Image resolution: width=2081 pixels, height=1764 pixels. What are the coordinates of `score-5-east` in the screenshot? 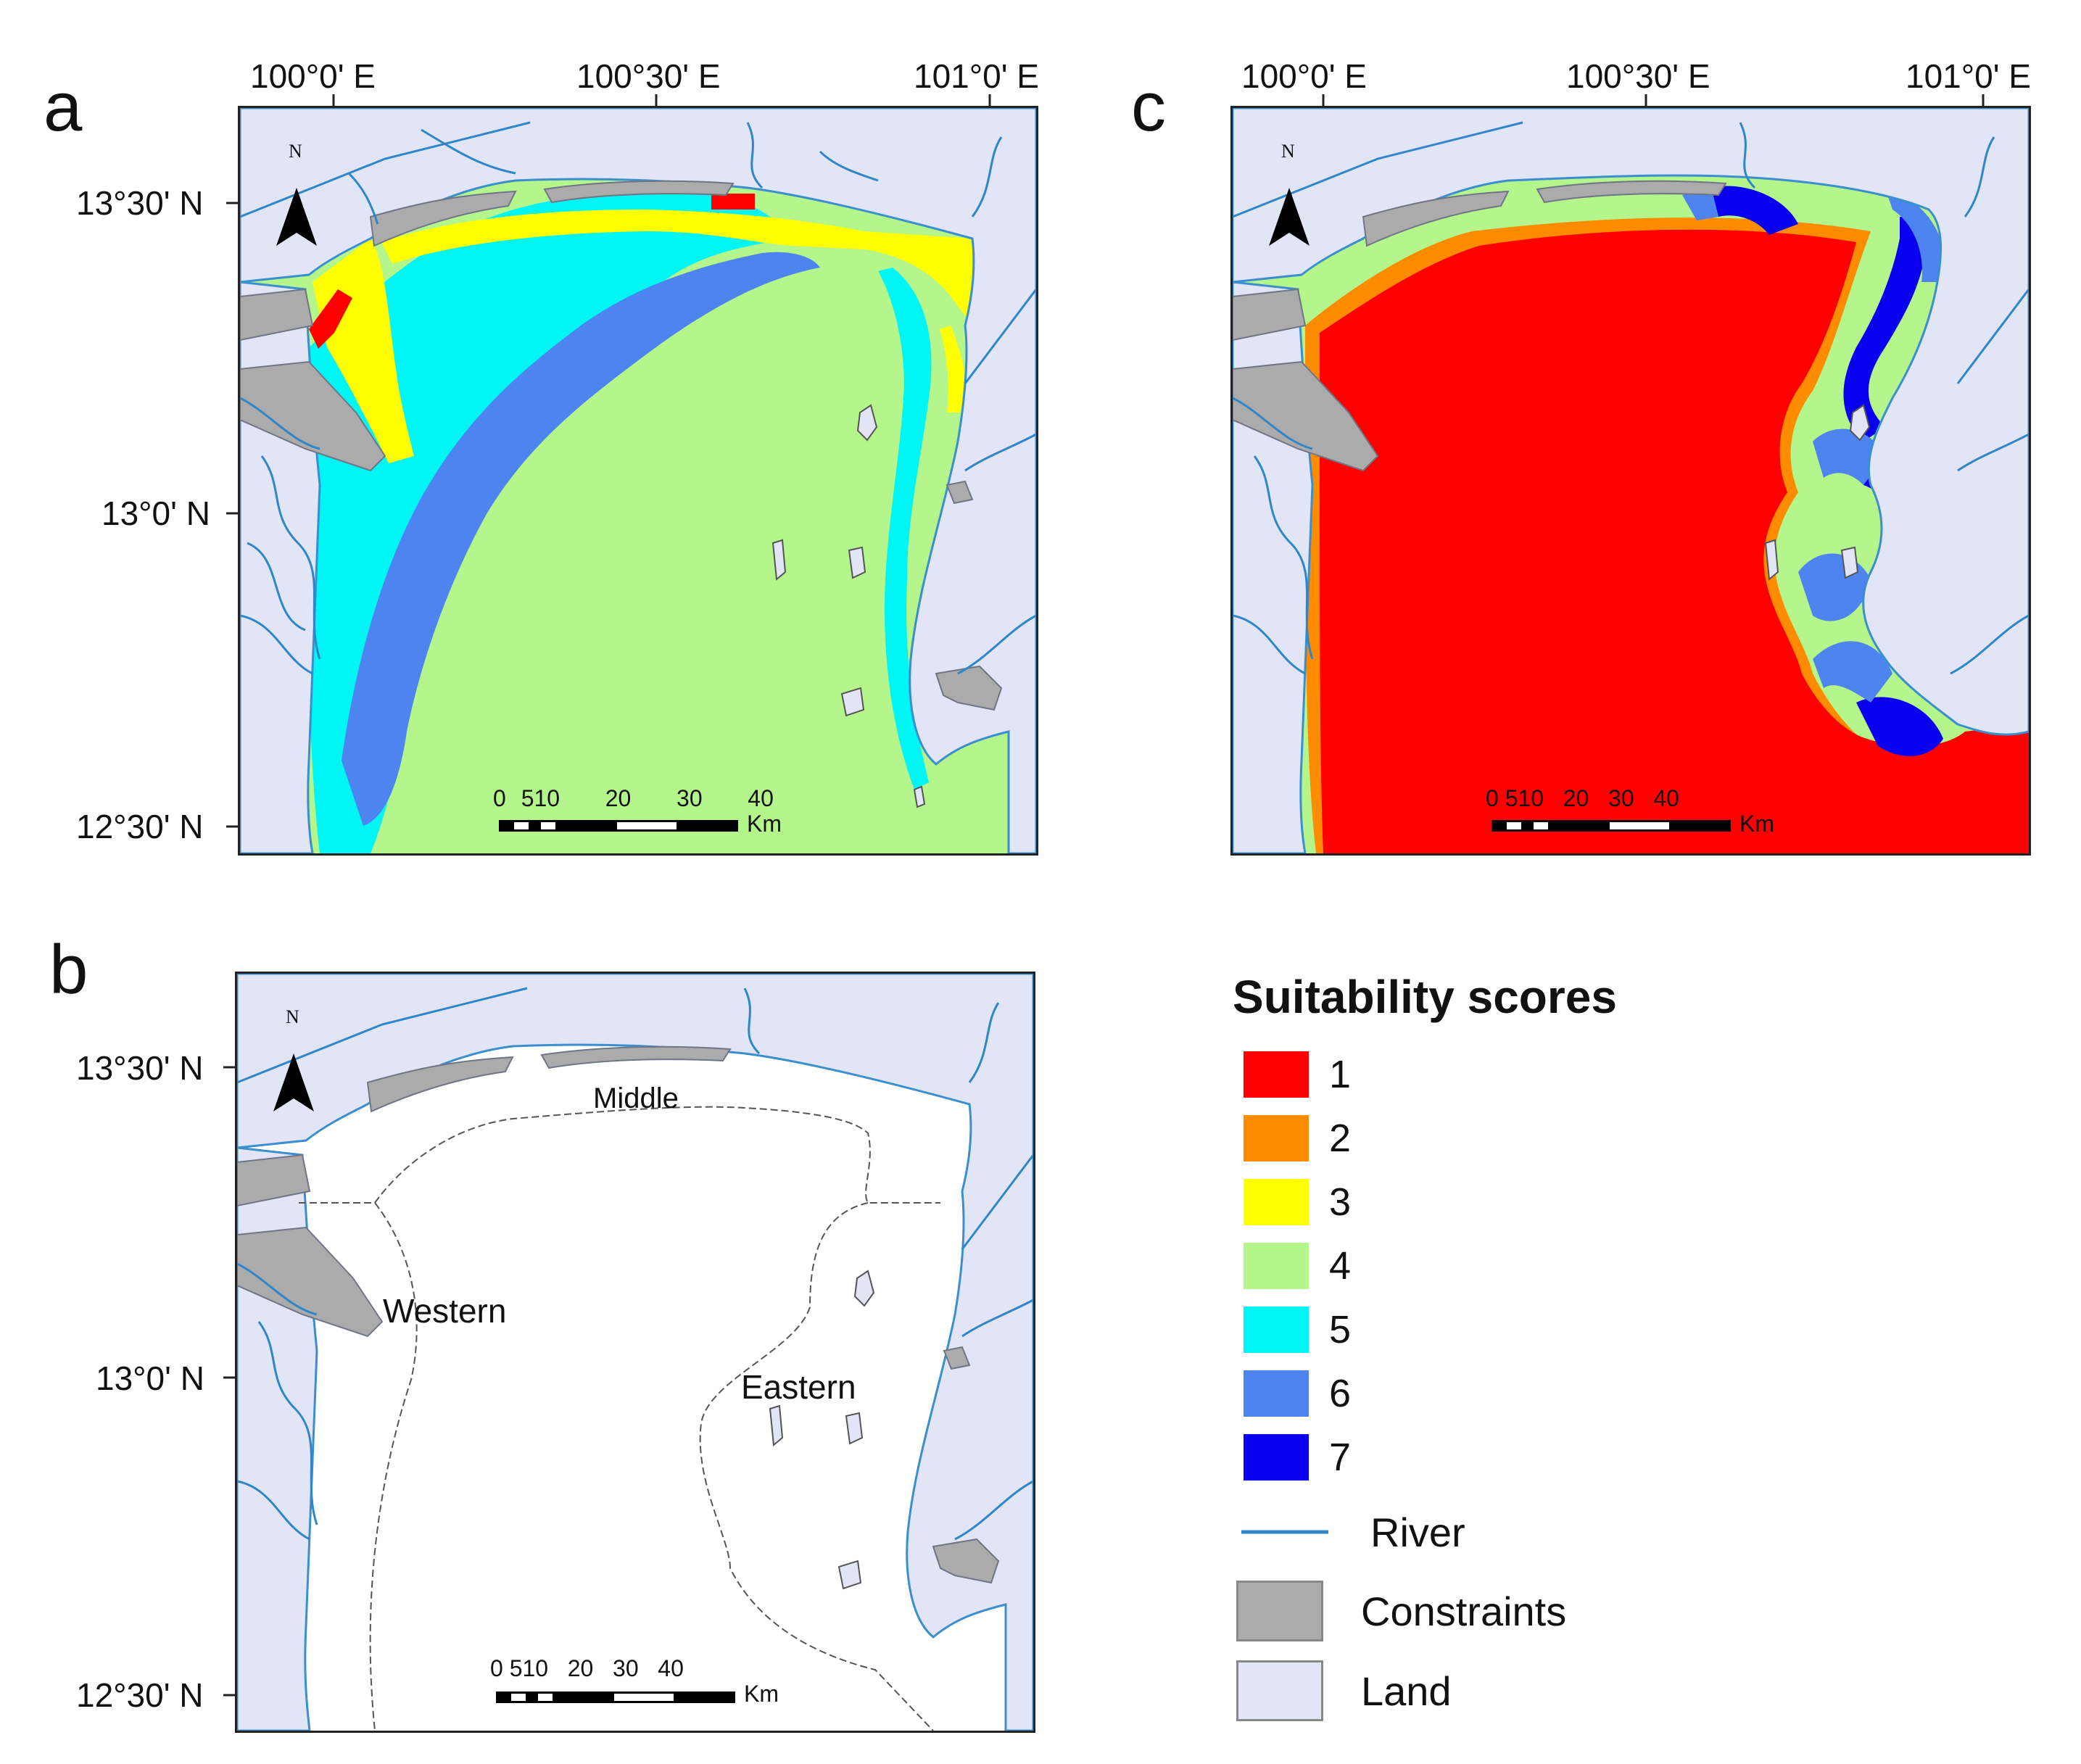 It's located at (905, 529).